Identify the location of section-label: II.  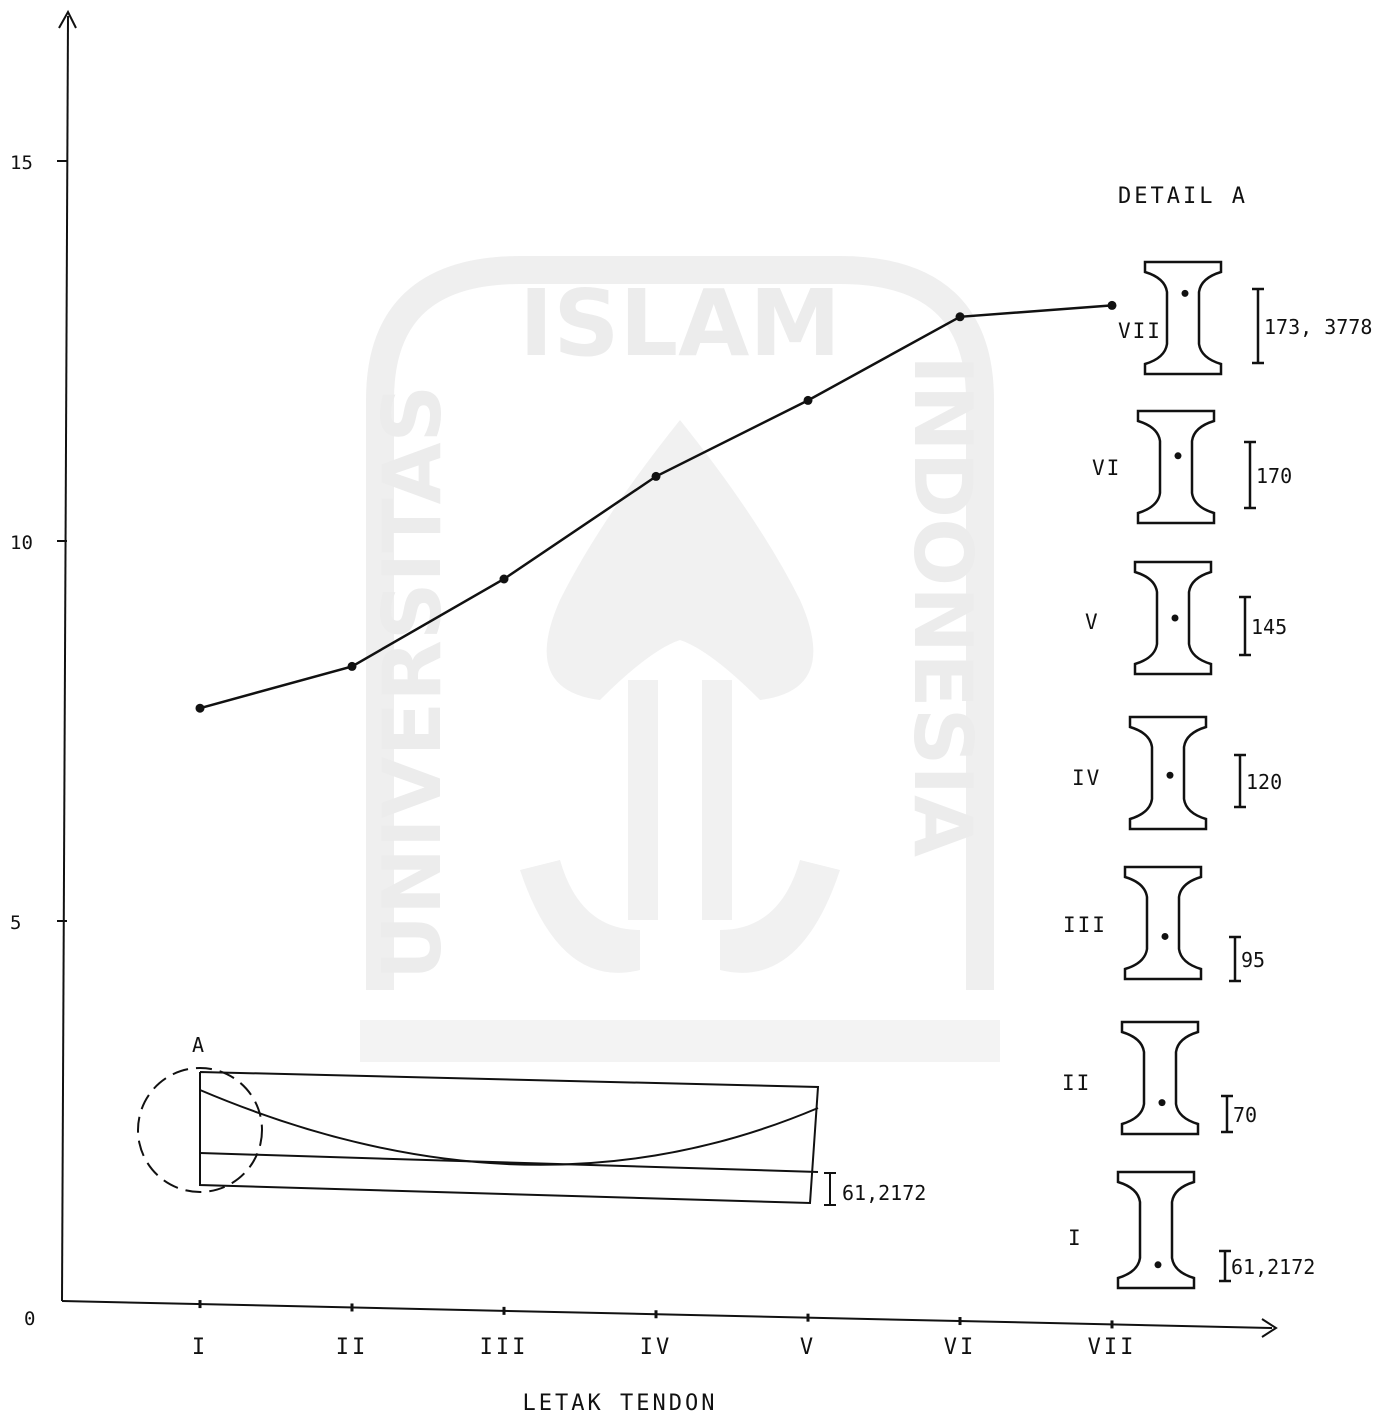
(1076, 1083).